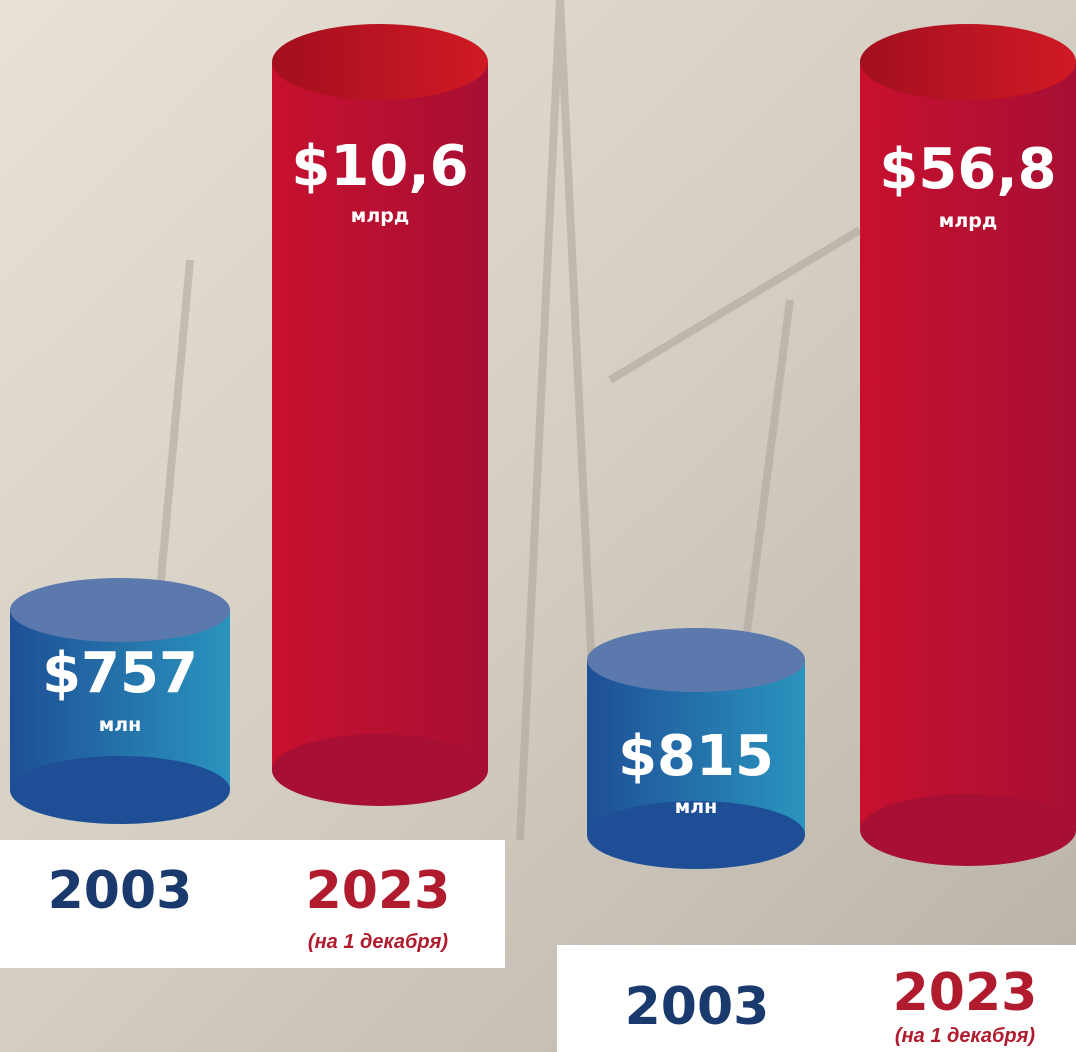  I want to click on value: $757, so click(120, 673).